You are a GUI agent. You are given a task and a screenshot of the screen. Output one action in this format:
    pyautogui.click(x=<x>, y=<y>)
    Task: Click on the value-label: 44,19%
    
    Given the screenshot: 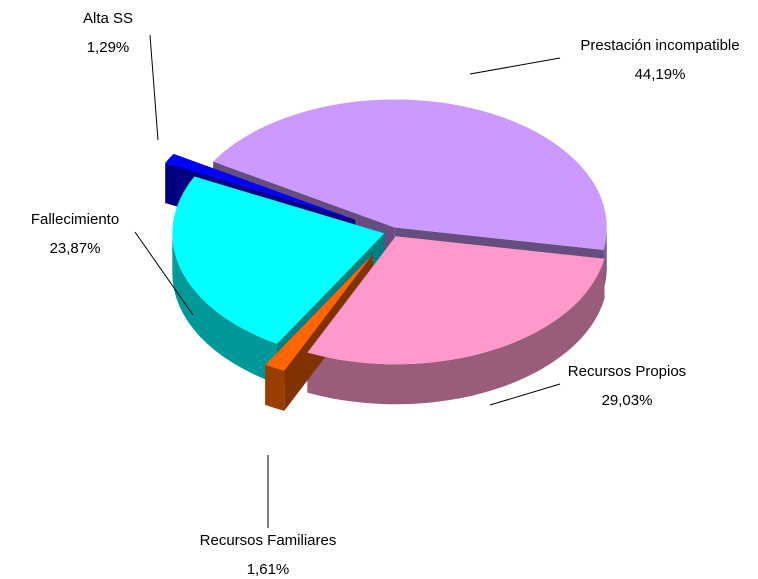 What is the action you would take?
    pyautogui.click(x=660, y=74)
    